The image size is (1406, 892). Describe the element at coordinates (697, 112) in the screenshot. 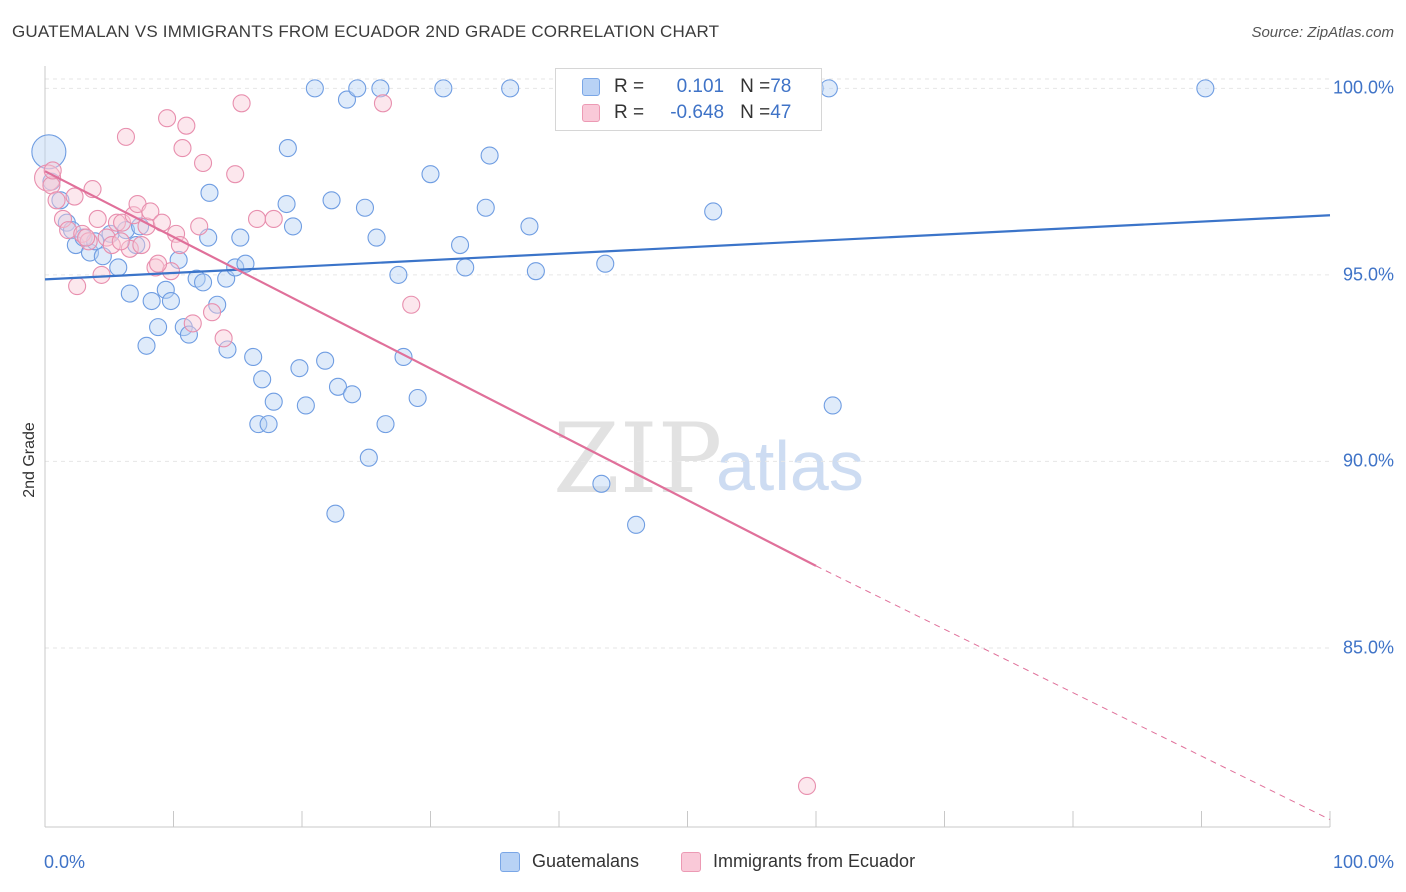

I see `r-value: -0.648` at that location.